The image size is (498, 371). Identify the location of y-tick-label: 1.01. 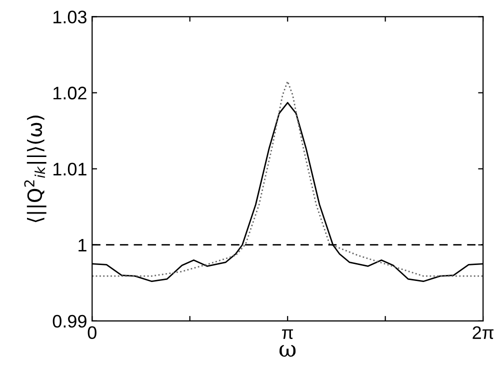
(70, 169).